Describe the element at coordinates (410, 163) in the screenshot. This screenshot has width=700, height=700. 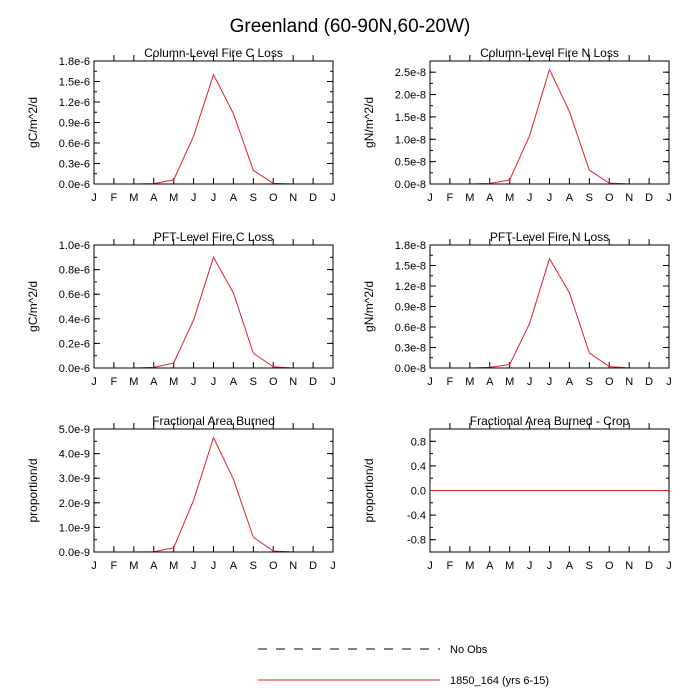
I see `y-tick-label: 0.5e-8` at that location.